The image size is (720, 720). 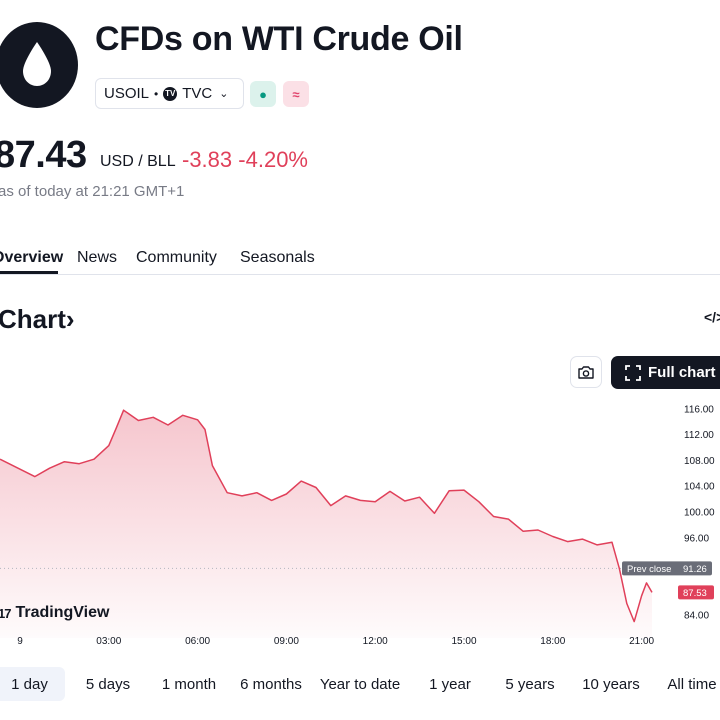 I want to click on prev-close-value: 91.26, so click(x=695, y=569).